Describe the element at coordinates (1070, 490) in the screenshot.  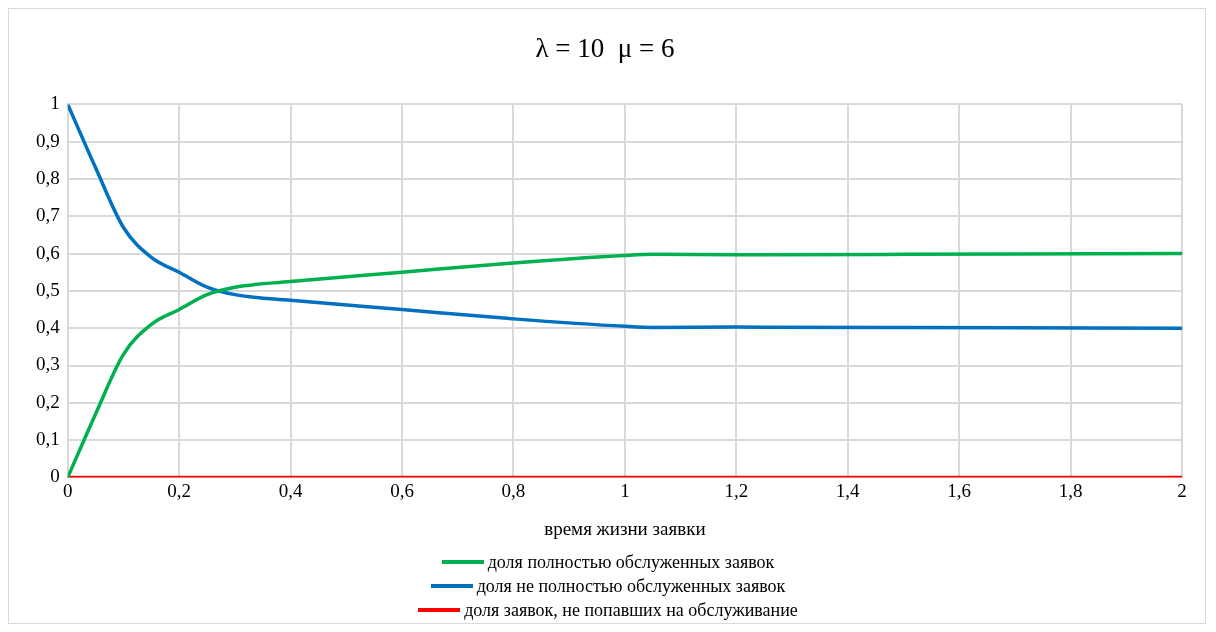
I see `x-tick-label: 1,8` at that location.